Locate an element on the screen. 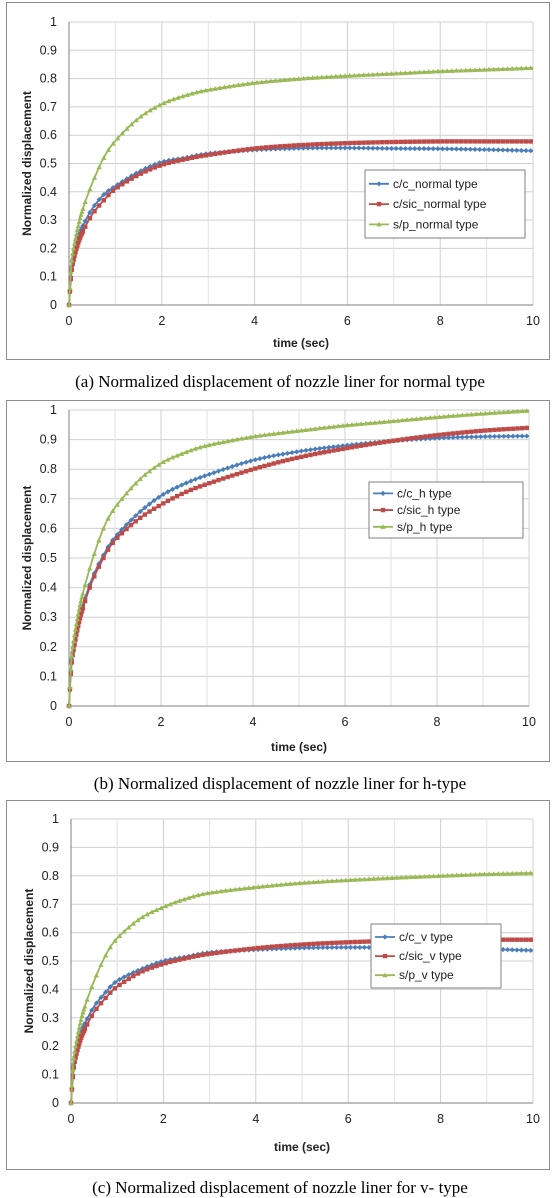  y-tick-label: 0.2 is located at coordinates (50, 1046).